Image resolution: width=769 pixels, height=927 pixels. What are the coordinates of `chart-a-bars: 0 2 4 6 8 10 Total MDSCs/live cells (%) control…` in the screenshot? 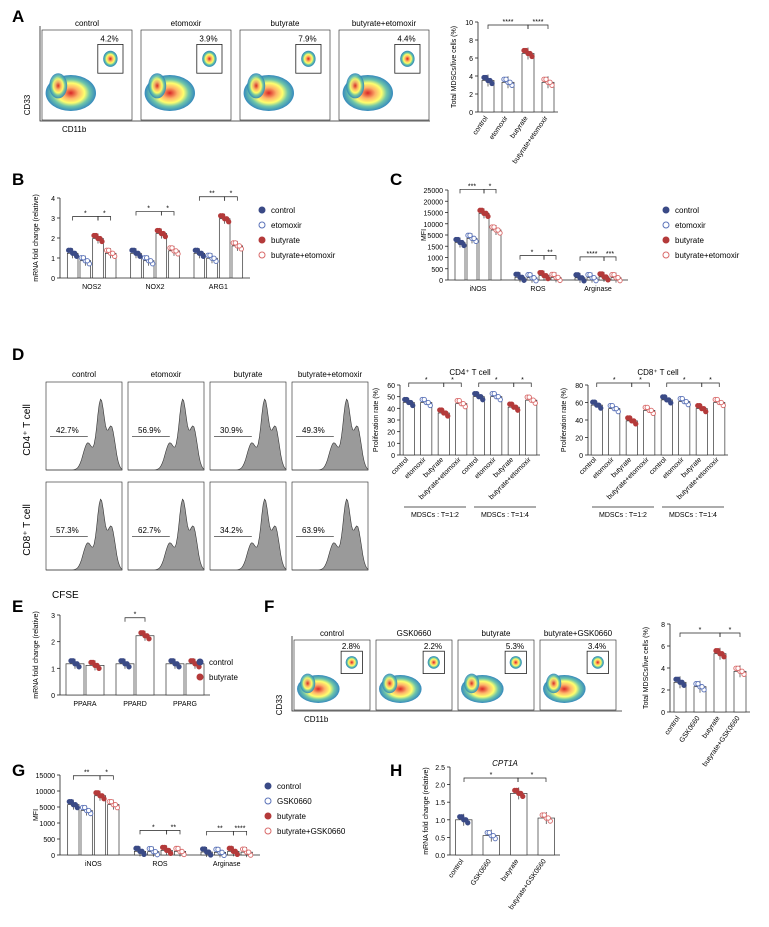 It's located at (504, 92).